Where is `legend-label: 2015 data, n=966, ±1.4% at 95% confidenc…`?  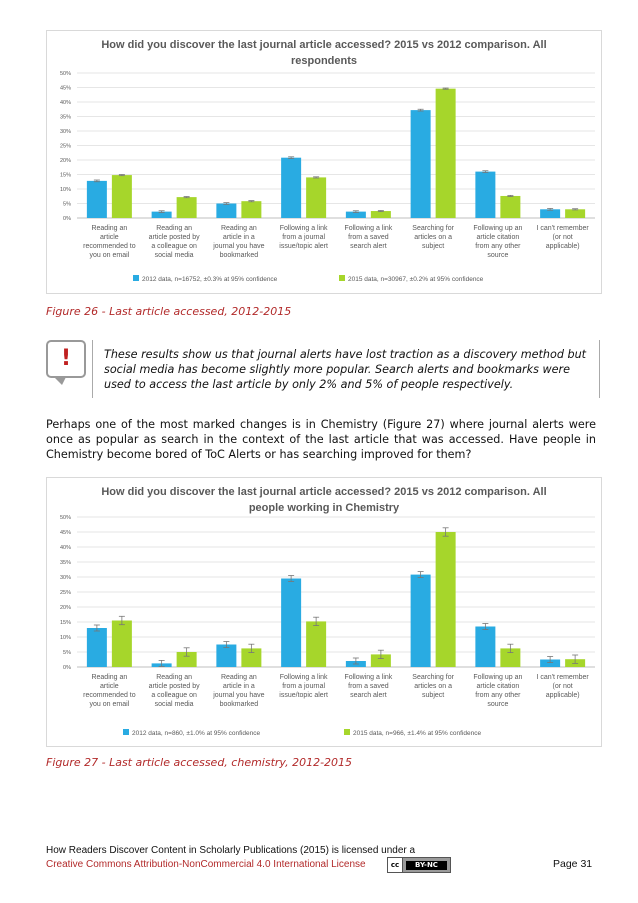
legend-label: 2015 data, n=966, ±1.4% at 95% confidenc… is located at coordinates (417, 733).